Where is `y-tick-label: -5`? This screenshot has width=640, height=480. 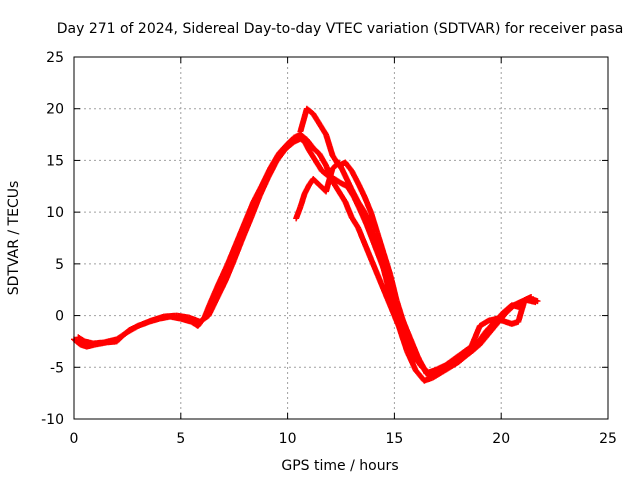
y-tick-label: -5 is located at coordinates (57, 368).